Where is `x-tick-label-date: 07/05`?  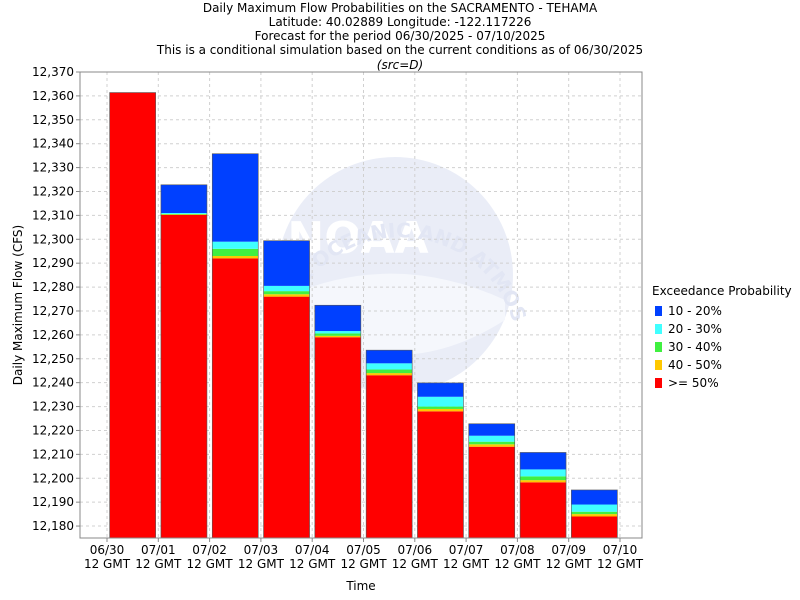 x-tick-label-date: 07/05 is located at coordinates (363, 550).